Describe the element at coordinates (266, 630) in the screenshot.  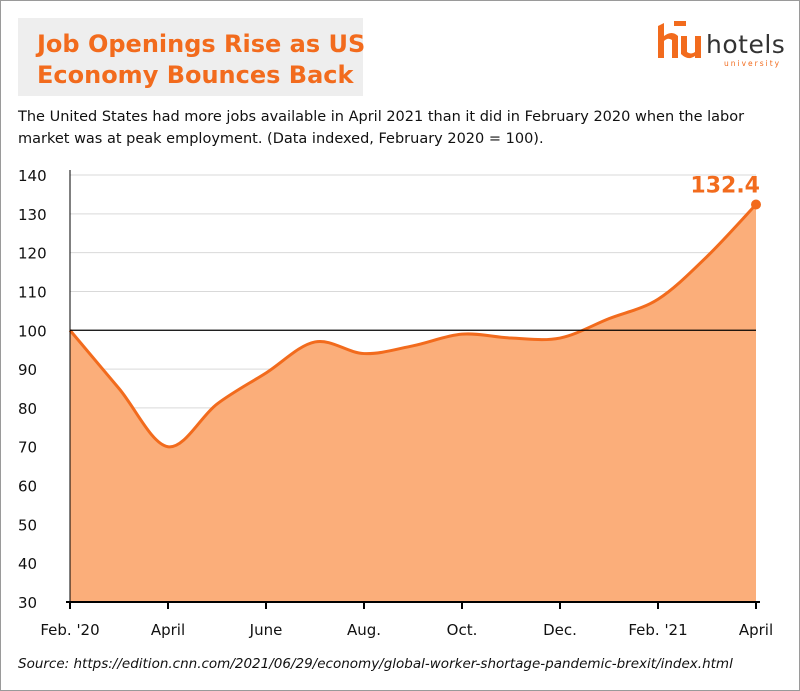
I see `x-tick-label: June` at that location.